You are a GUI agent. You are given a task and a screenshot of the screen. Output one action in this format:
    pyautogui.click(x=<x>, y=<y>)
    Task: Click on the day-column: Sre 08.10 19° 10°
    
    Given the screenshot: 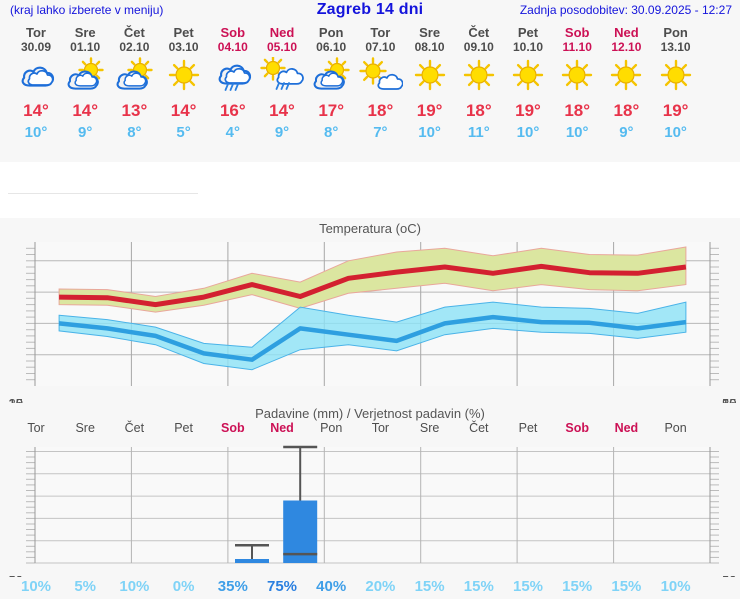 What is the action you would take?
    pyautogui.click(x=430, y=82)
    